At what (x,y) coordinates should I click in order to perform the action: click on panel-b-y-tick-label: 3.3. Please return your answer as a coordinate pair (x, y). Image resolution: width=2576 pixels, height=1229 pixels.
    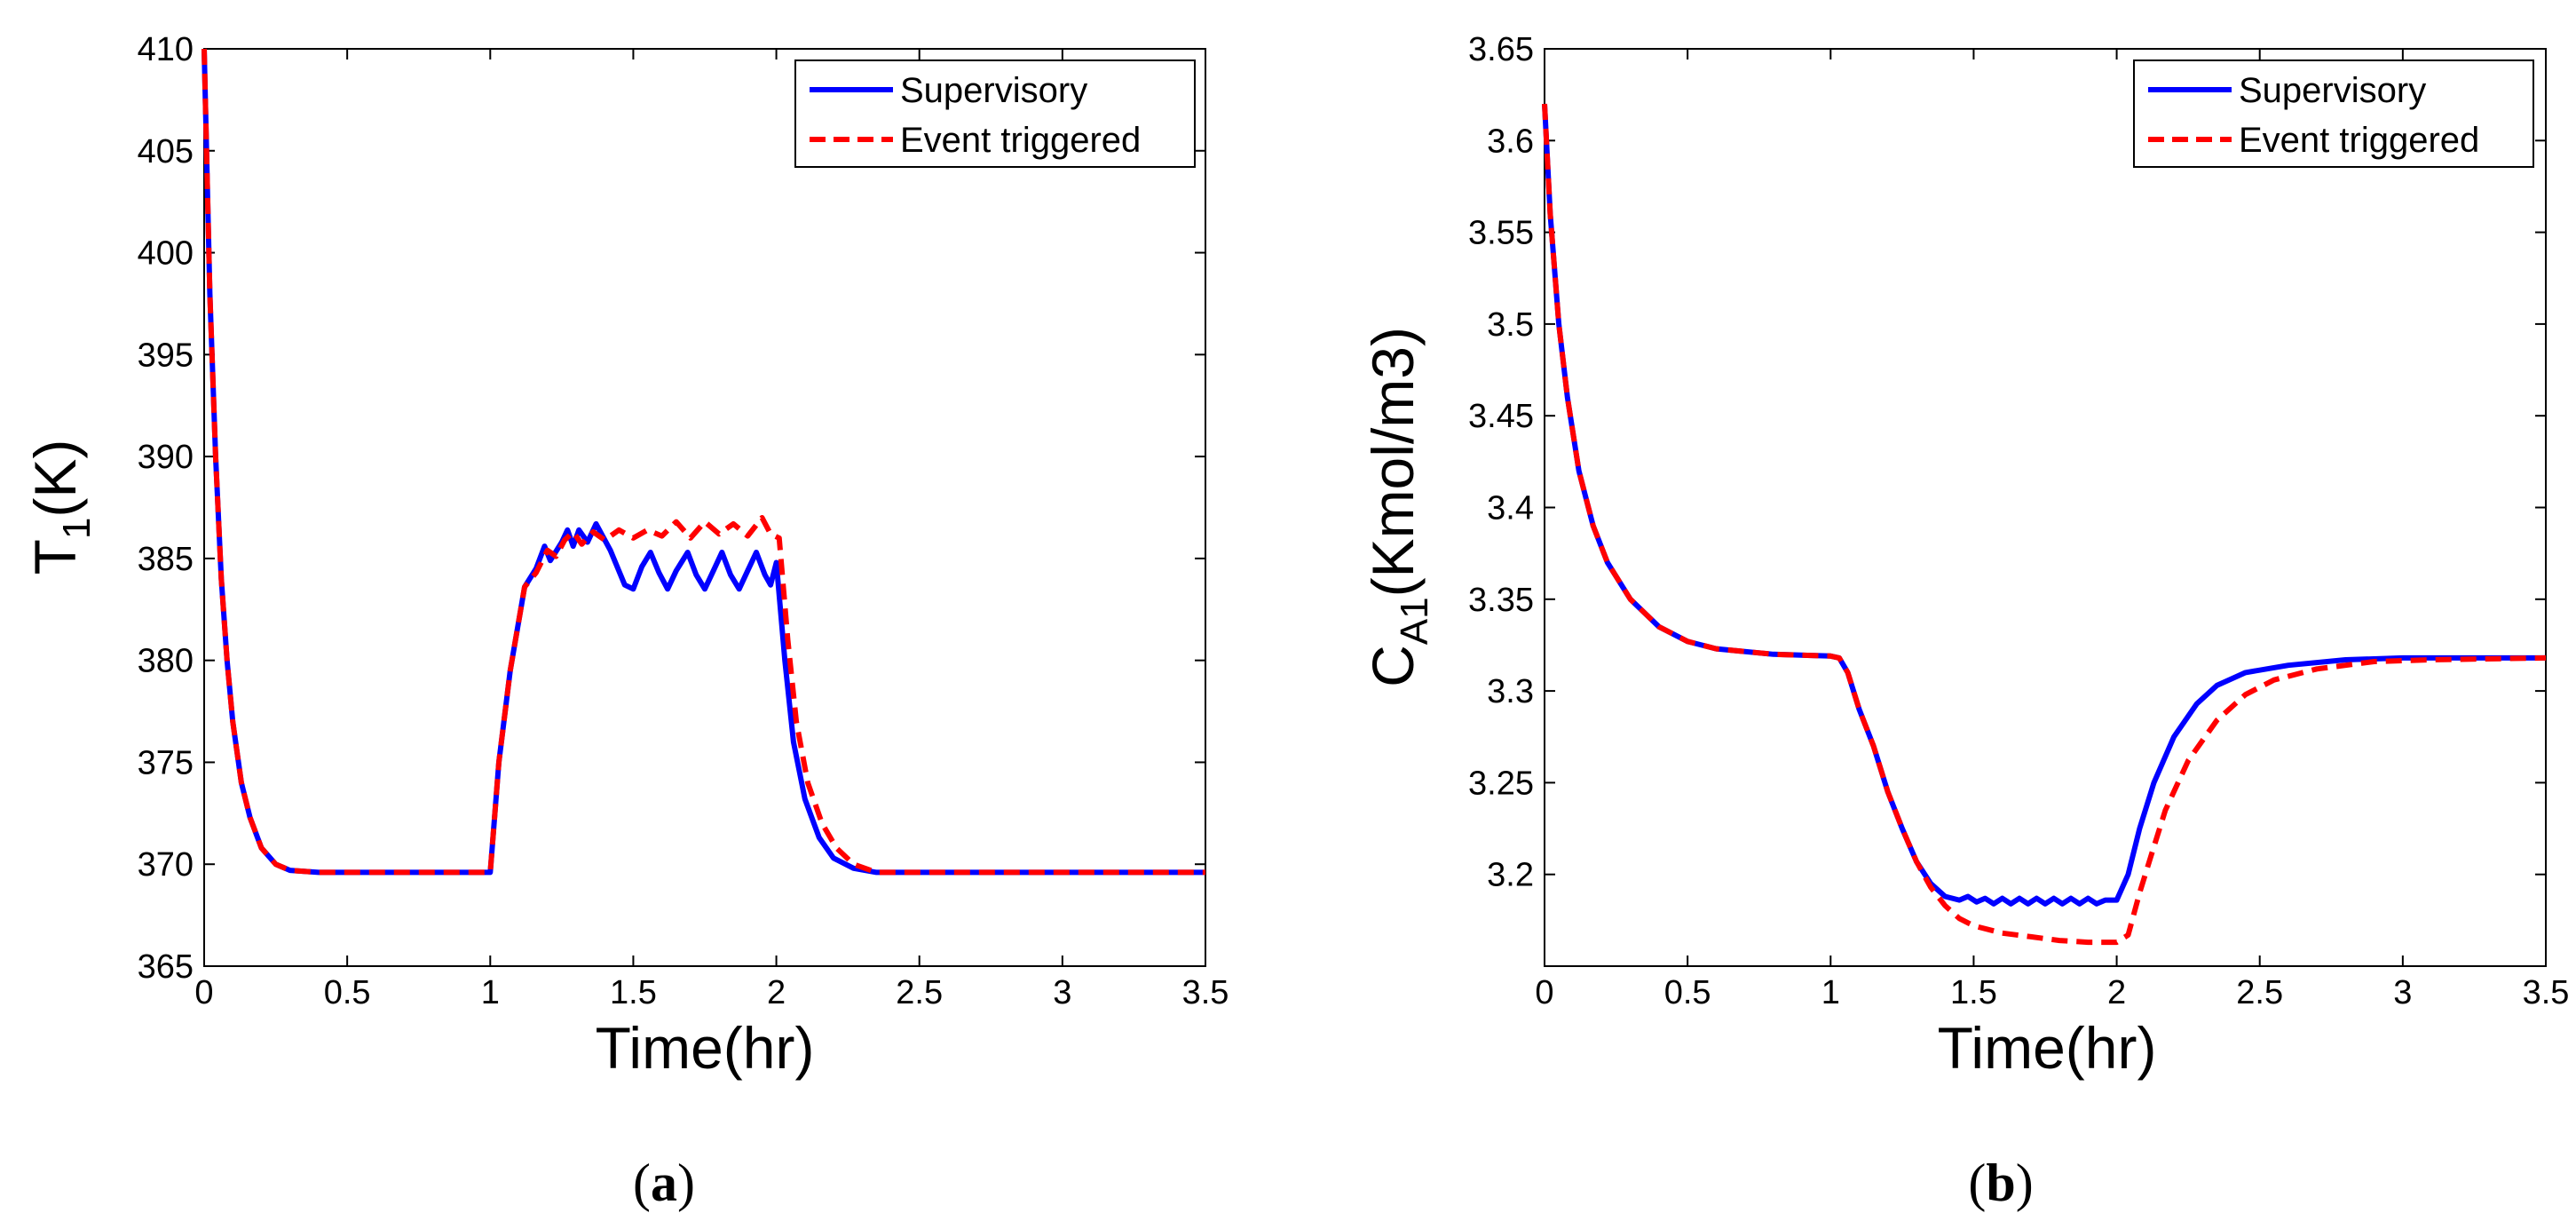
    Looking at the image, I should click on (1510, 691).